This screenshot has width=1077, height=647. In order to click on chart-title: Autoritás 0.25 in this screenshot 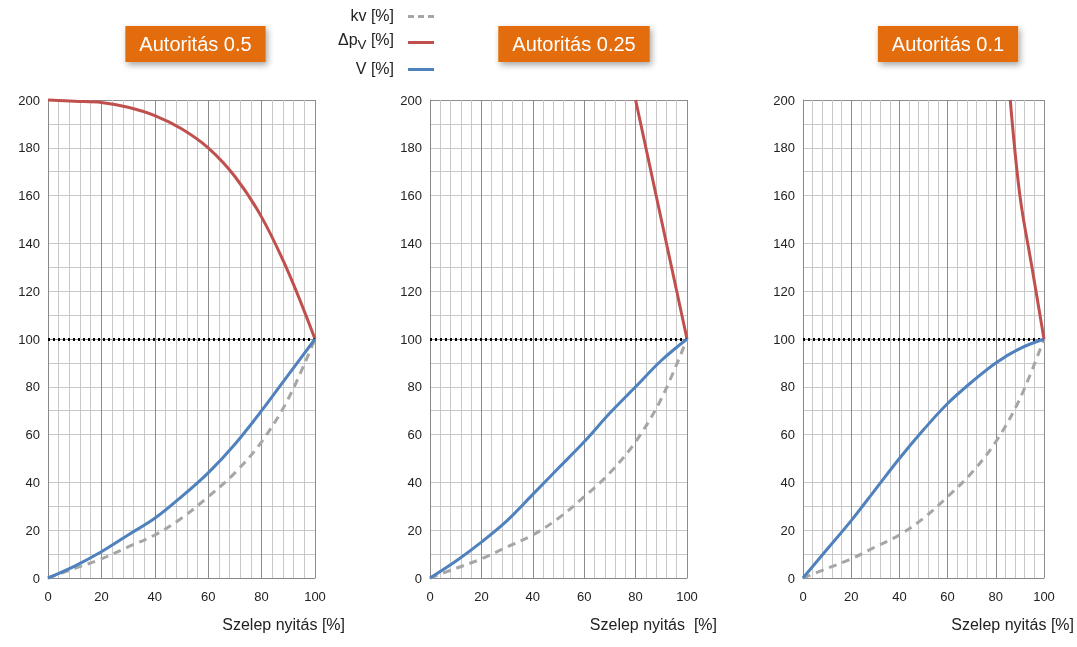, I will do `click(574, 44)`.